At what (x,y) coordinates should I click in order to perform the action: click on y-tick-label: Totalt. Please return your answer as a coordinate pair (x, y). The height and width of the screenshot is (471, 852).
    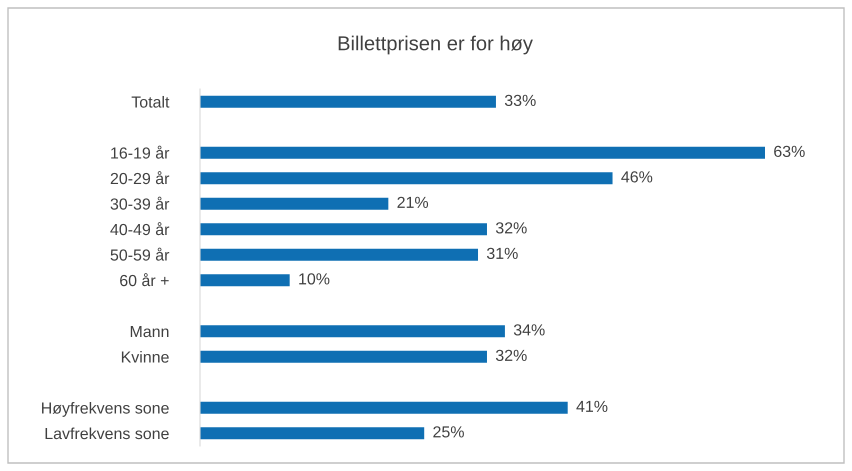
    Looking at the image, I should click on (151, 102).